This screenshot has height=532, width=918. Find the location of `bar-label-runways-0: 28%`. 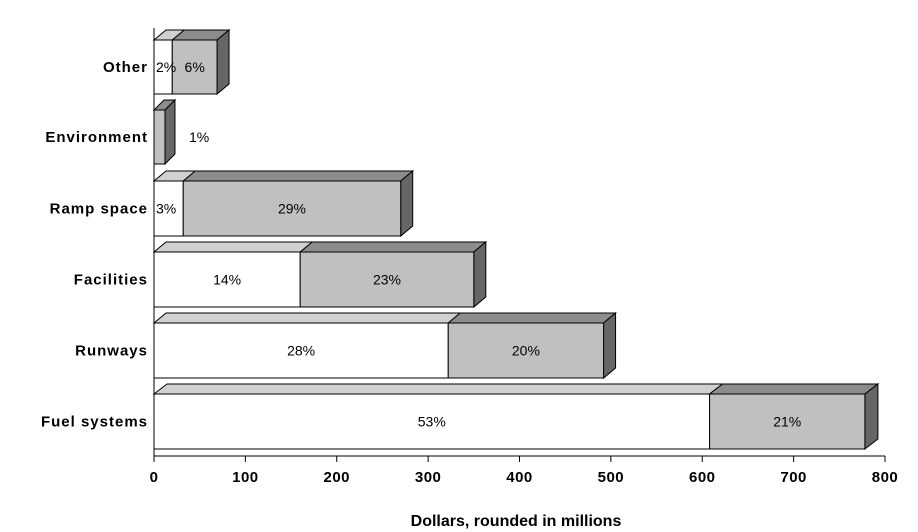

bar-label-runways-0: 28% is located at coordinates (301, 351).